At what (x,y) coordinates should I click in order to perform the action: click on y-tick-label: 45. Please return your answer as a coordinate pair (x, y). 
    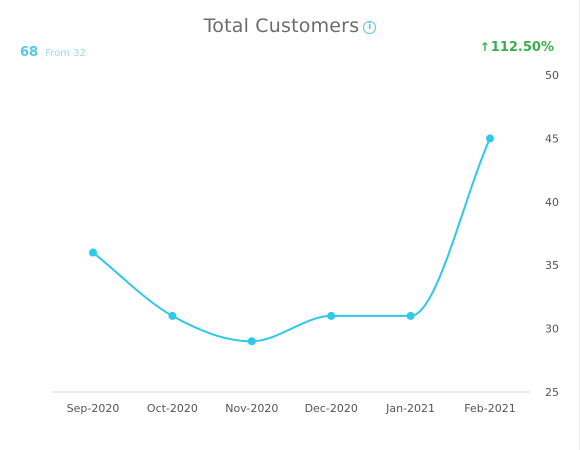
    Looking at the image, I should click on (552, 138).